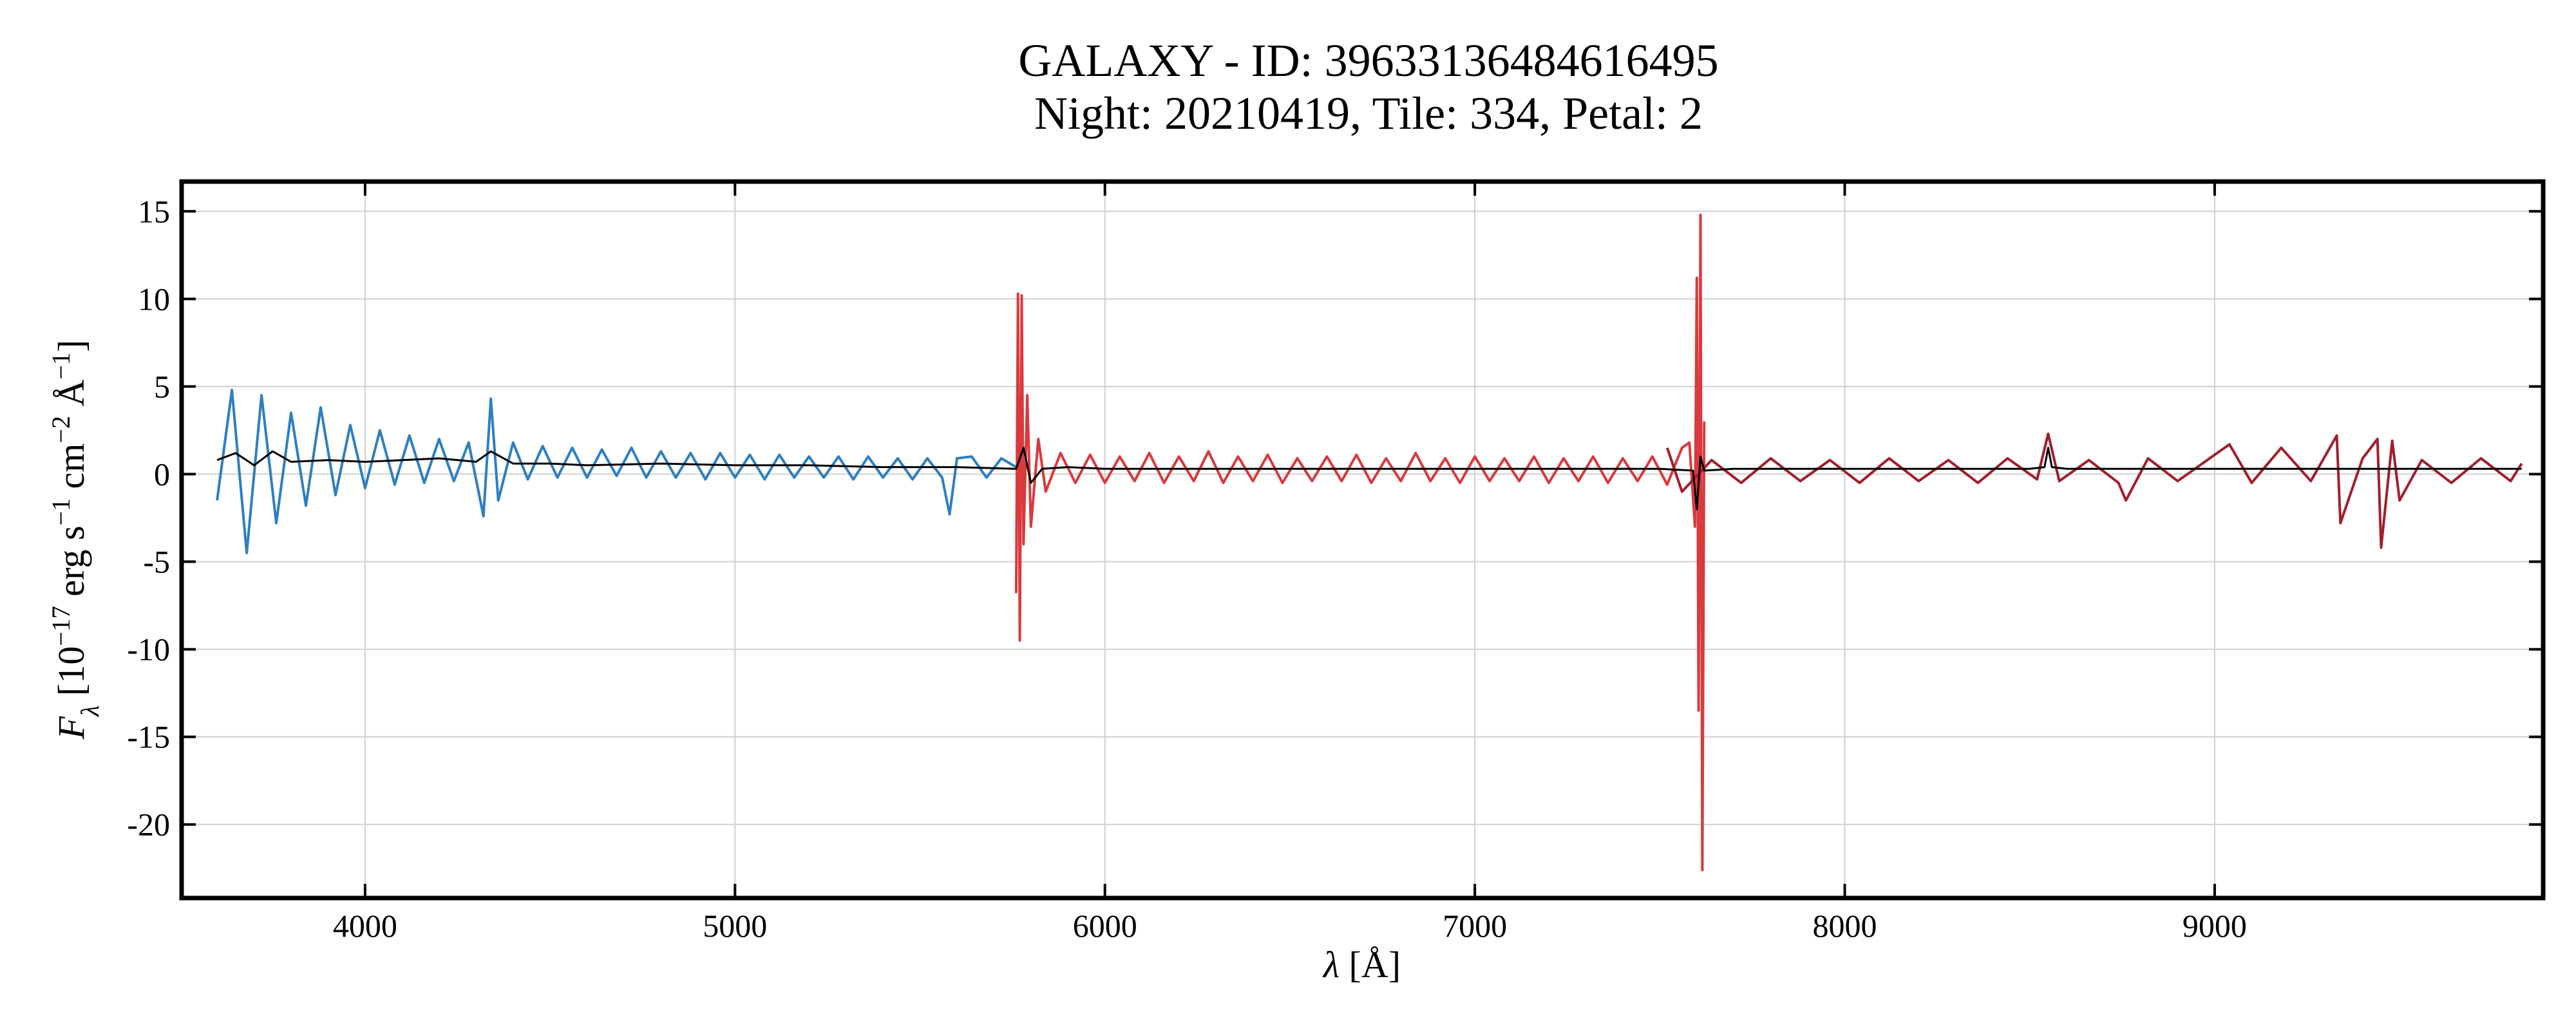  I want to click on y-label-part: [10, so click(71, 676).